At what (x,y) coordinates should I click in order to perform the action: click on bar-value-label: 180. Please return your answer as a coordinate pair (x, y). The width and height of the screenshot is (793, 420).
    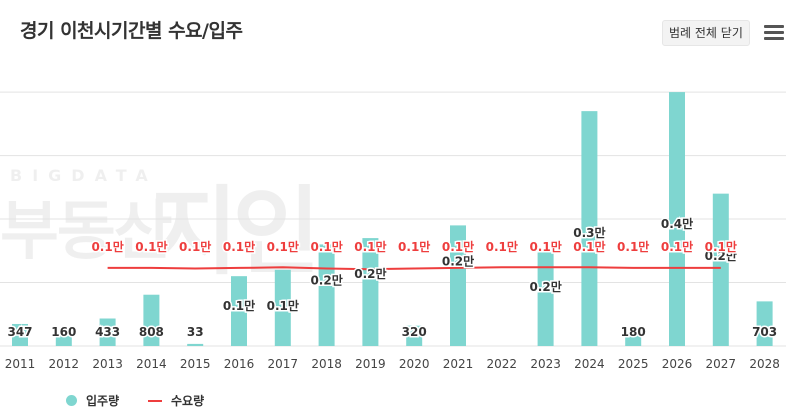
    Looking at the image, I should click on (633, 332).